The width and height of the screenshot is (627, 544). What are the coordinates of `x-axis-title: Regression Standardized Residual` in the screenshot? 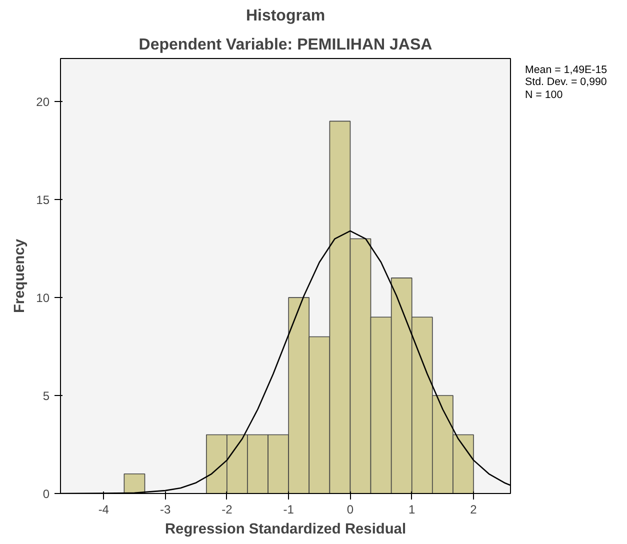 It's located at (285, 530).